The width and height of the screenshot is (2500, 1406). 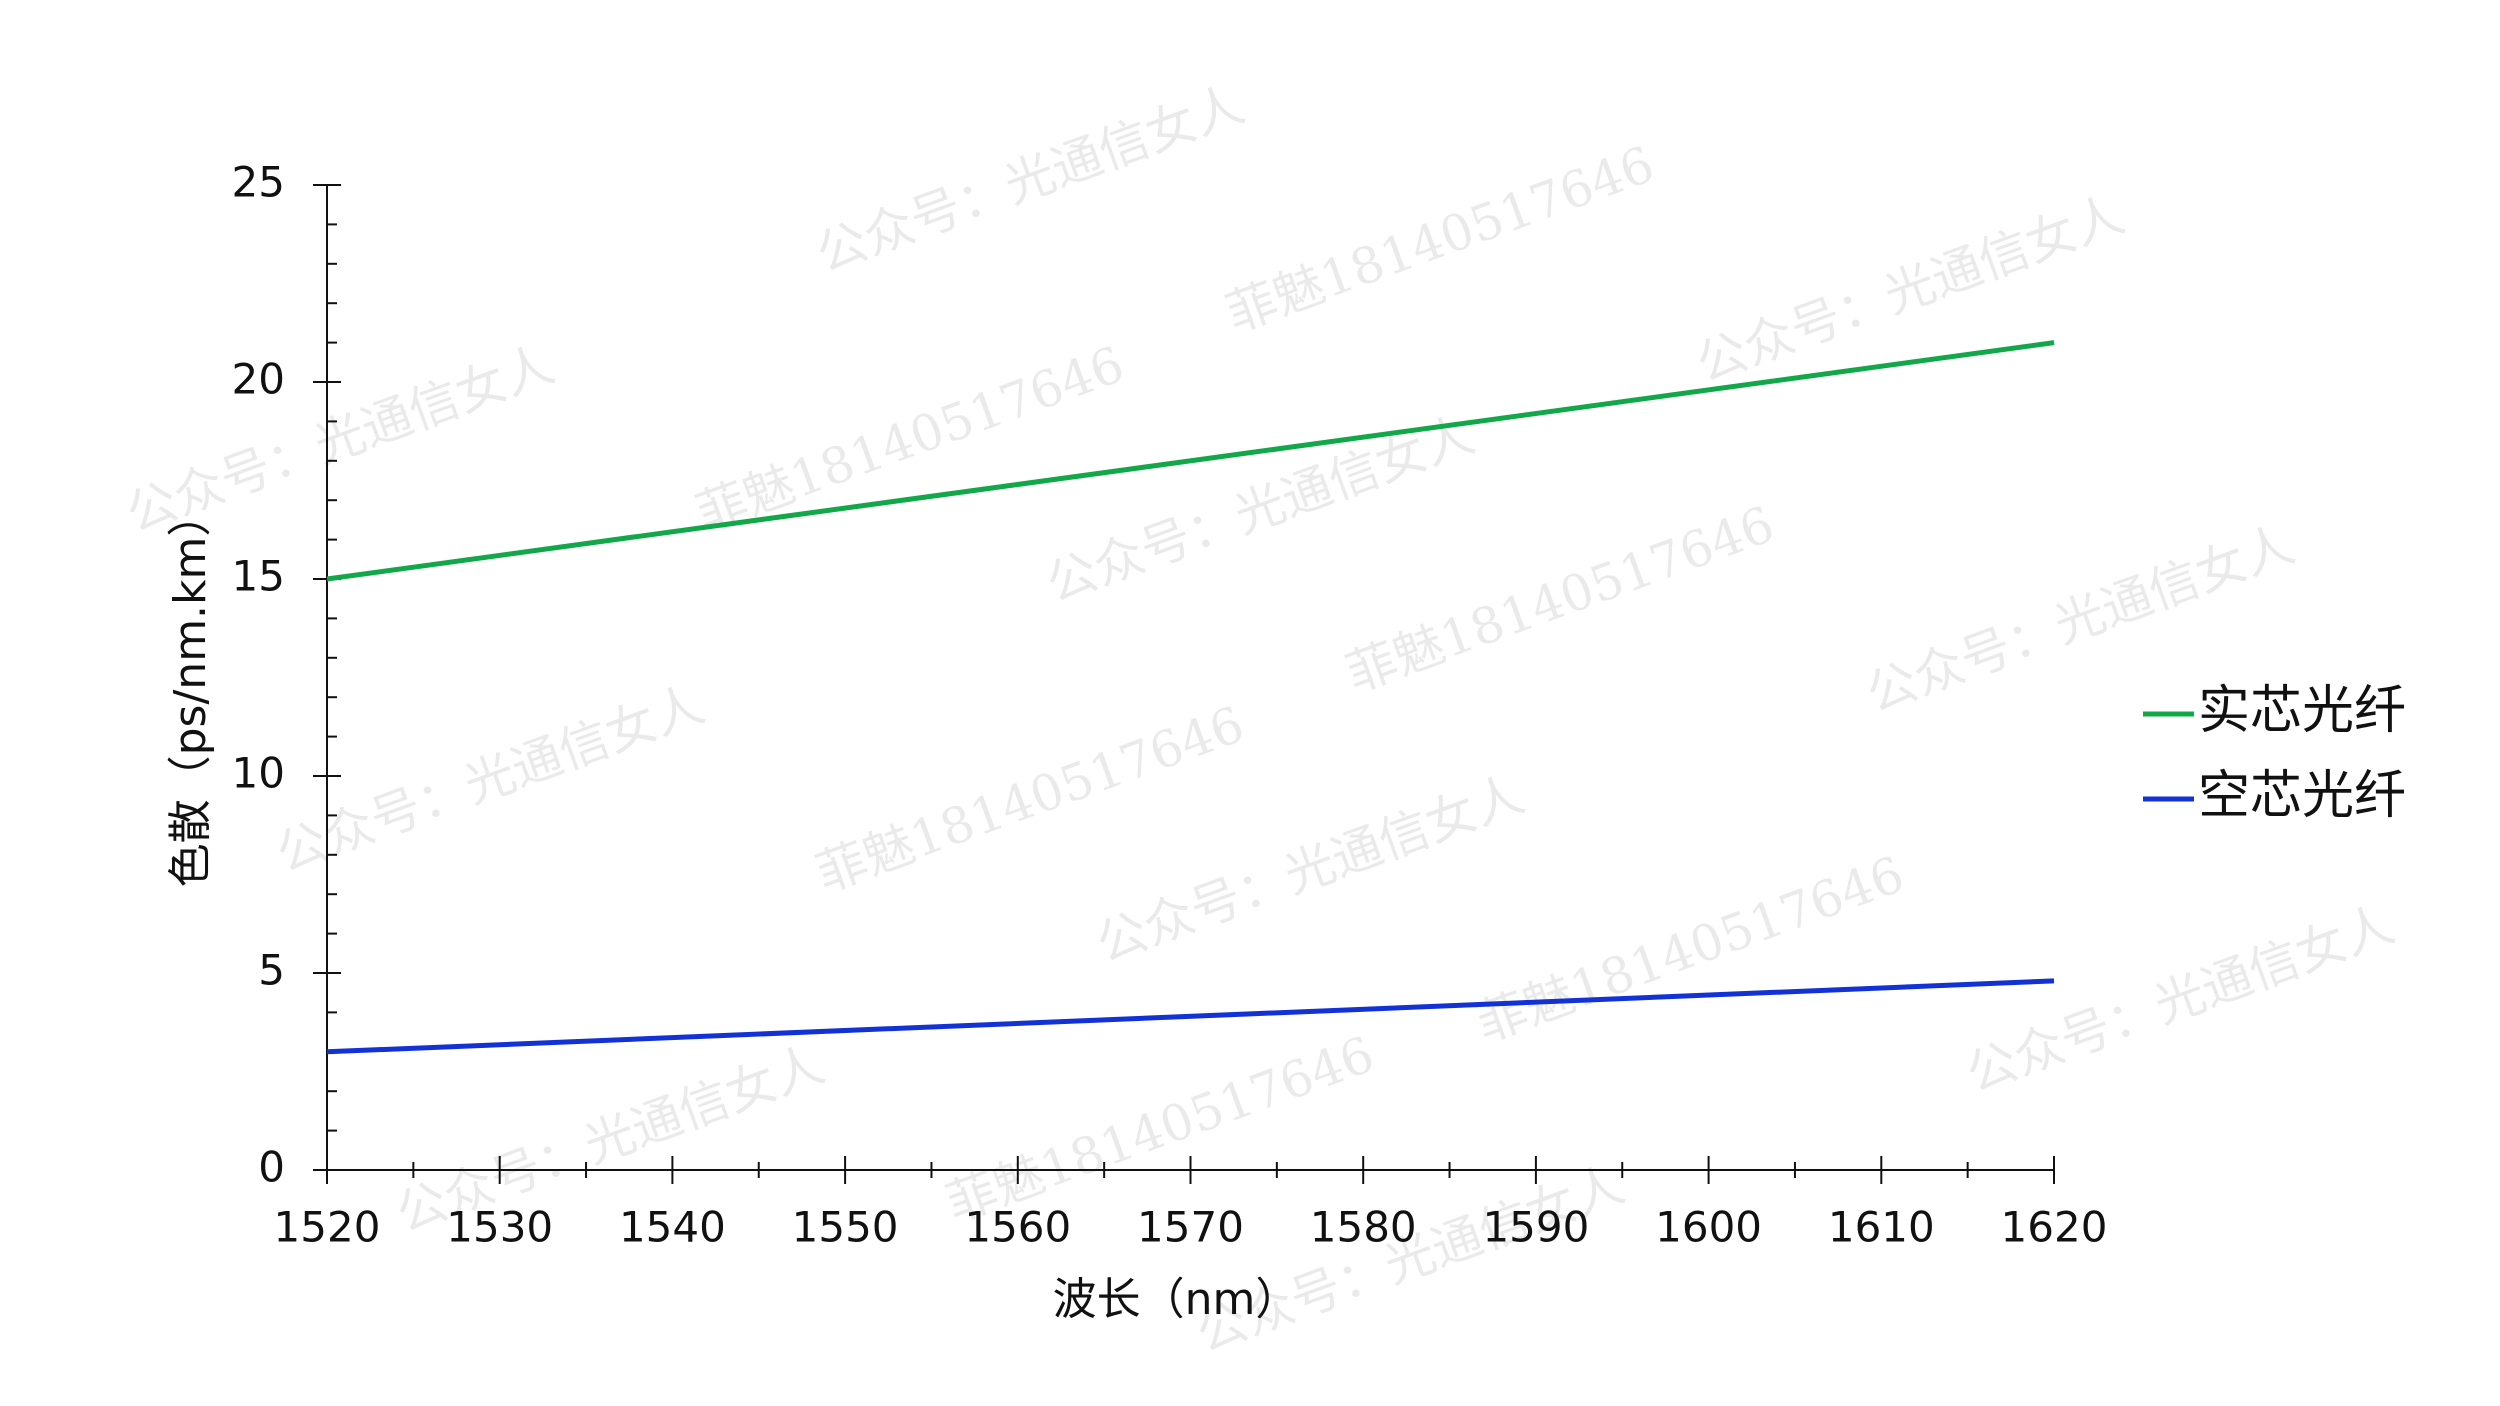 I want to click on x-tick-label: 1530, so click(x=499, y=1227).